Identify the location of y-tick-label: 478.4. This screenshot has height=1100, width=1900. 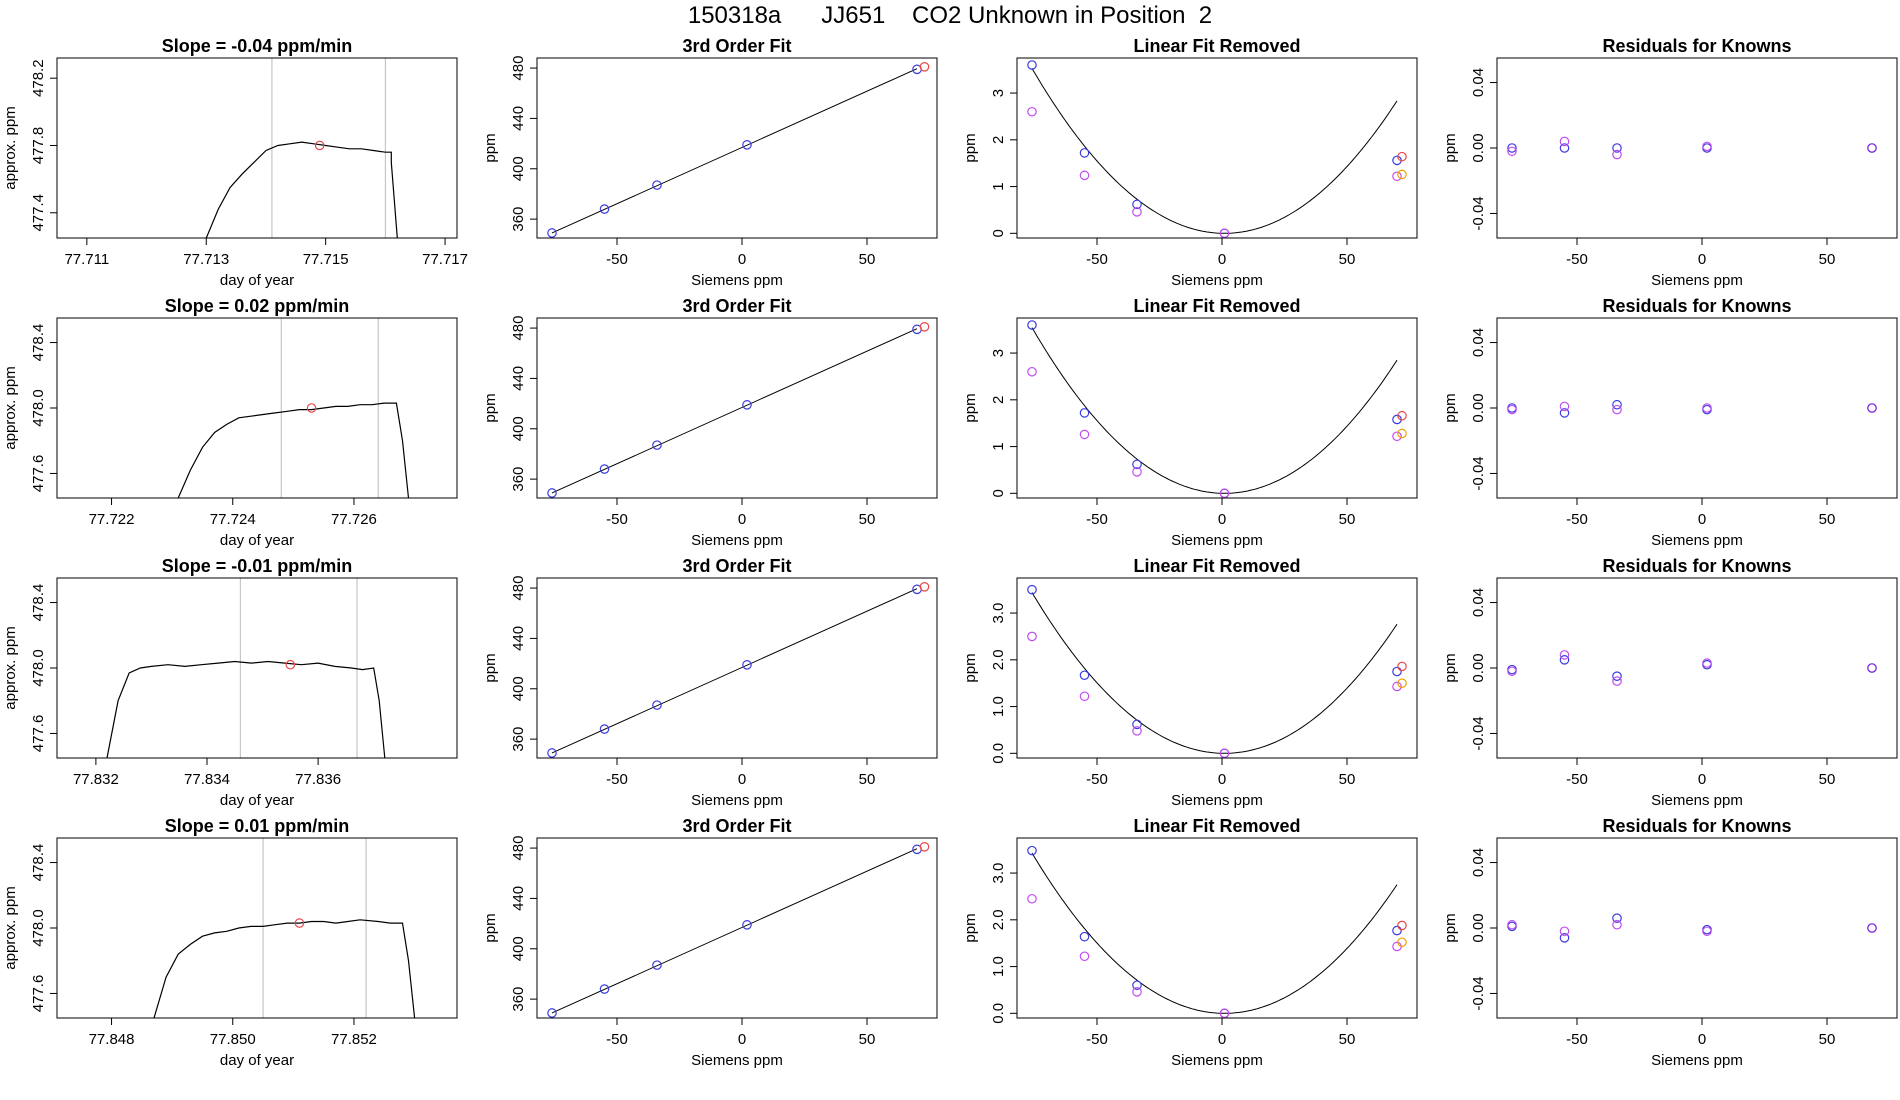
(38, 343).